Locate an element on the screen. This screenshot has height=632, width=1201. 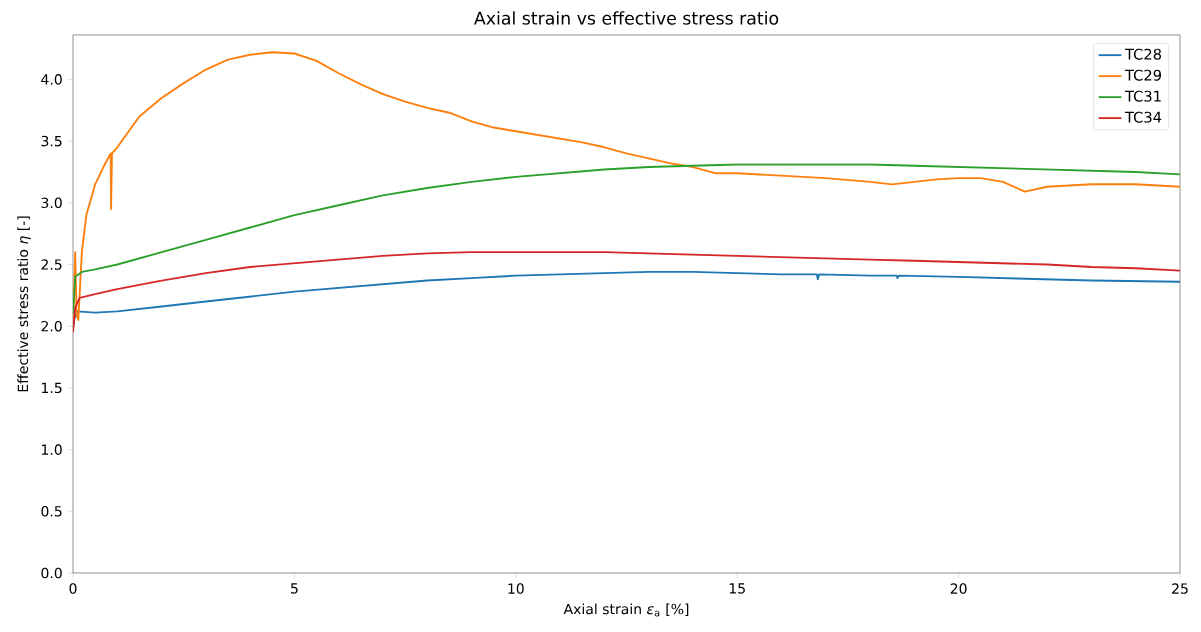
legend-label: TC31 is located at coordinates (1142, 96).